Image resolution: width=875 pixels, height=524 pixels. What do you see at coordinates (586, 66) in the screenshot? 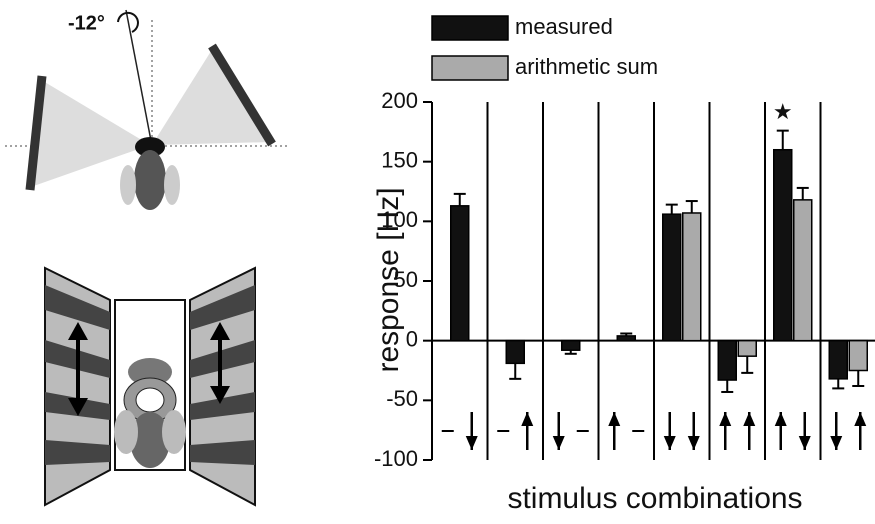
I see `legend-label: arithmetic sum` at bounding box center [586, 66].